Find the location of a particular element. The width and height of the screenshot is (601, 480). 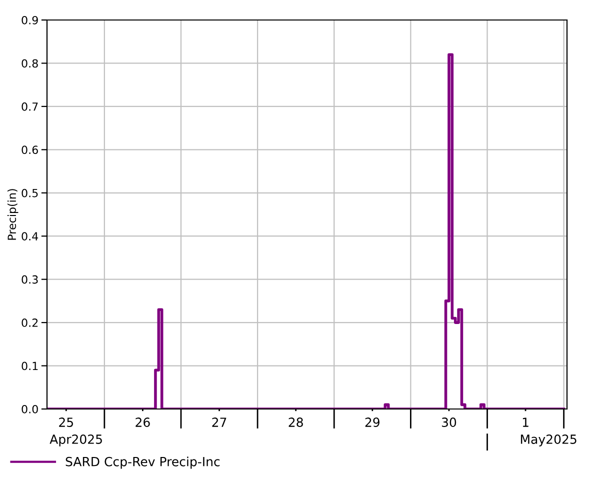

y-tick-label: 0.3 is located at coordinates (30, 279).